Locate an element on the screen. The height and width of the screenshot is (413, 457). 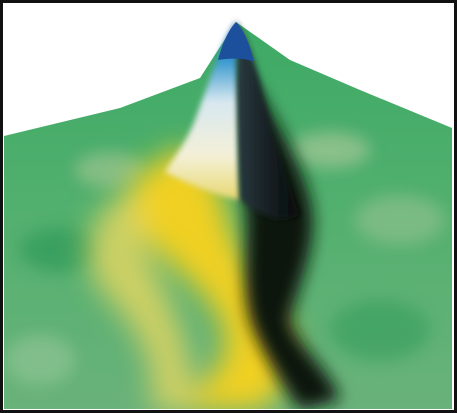
peak is located at coordinates (232, 121).